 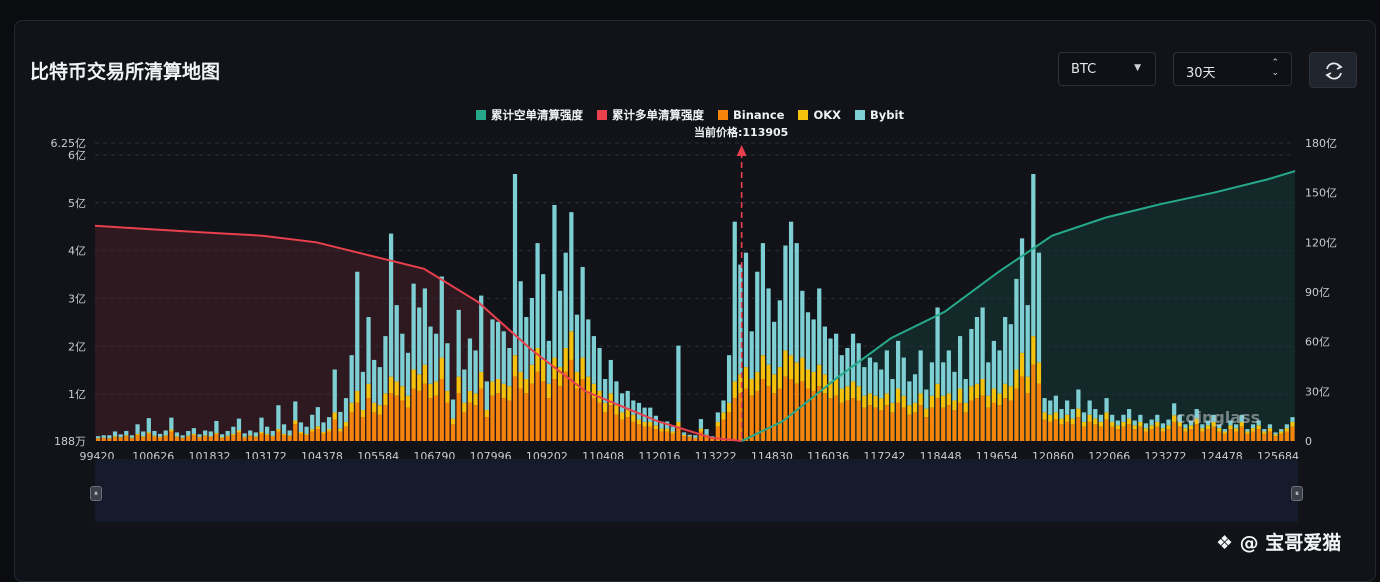 What do you see at coordinates (1291, 543) in the screenshot?
I see `author-credit-text: @ 宝哥爱猫` at bounding box center [1291, 543].